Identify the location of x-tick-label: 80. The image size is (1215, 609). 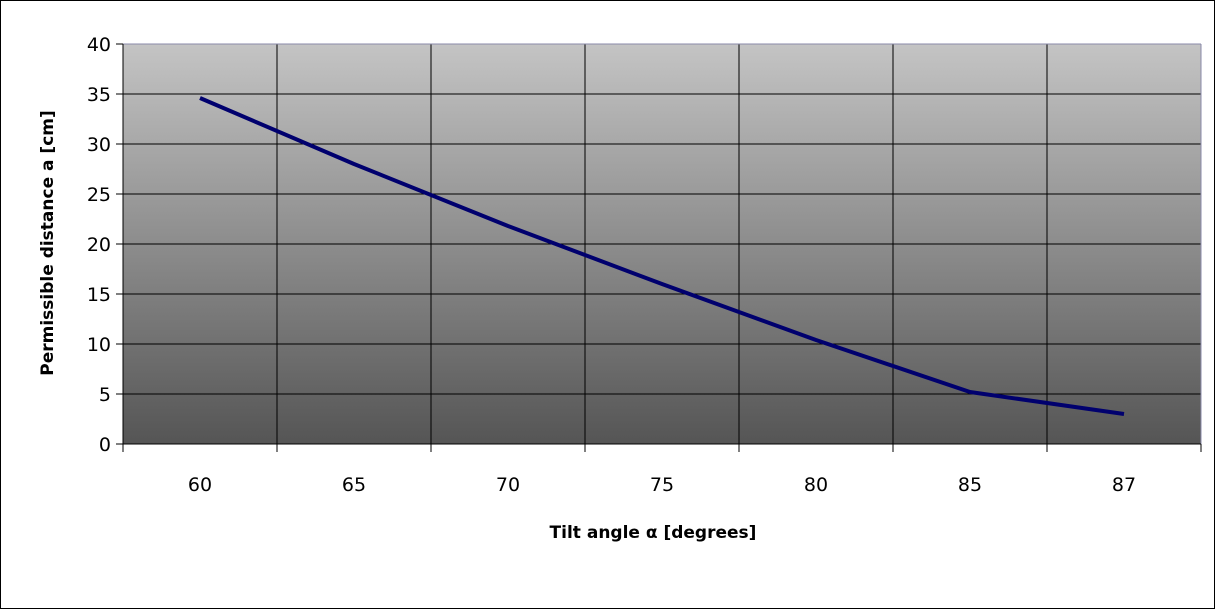
(816, 485).